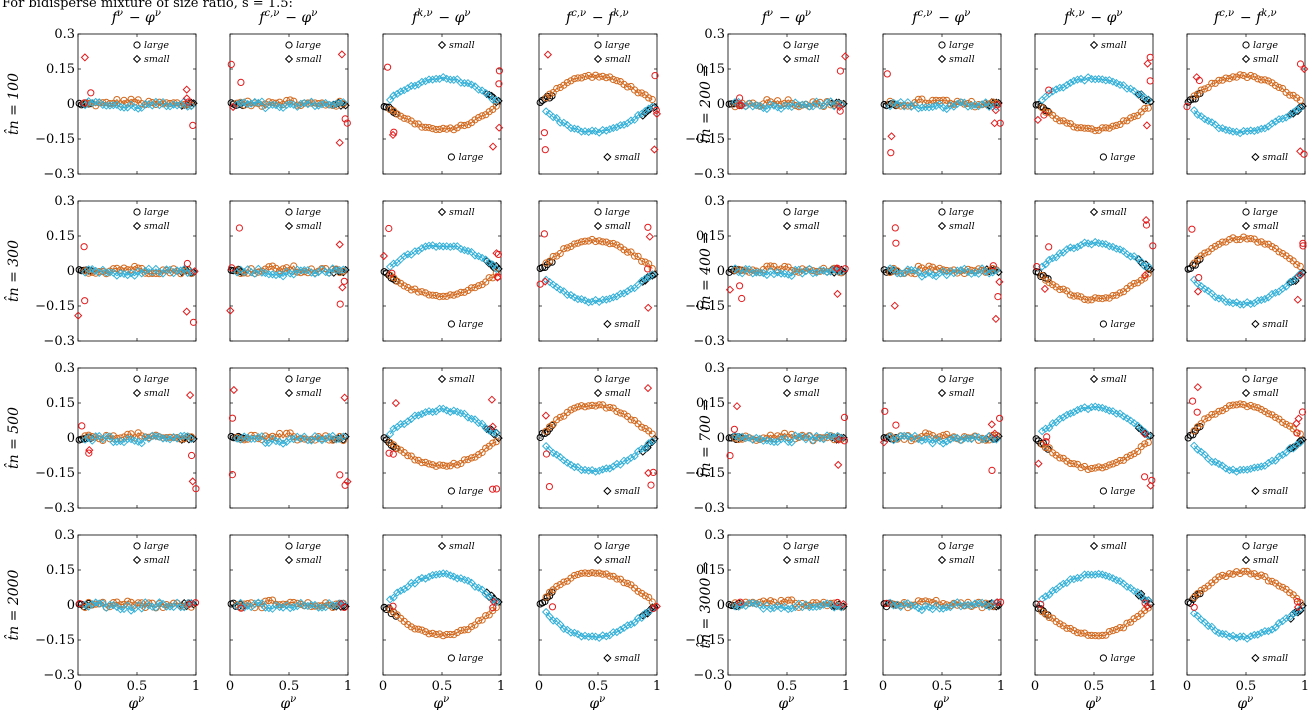 The height and width of the screenshot is (710, 1316). What do you see at coordinates (721, 104) in the screenshot?
I see `y-tick-label: 0` at bounding box center [721, 104].